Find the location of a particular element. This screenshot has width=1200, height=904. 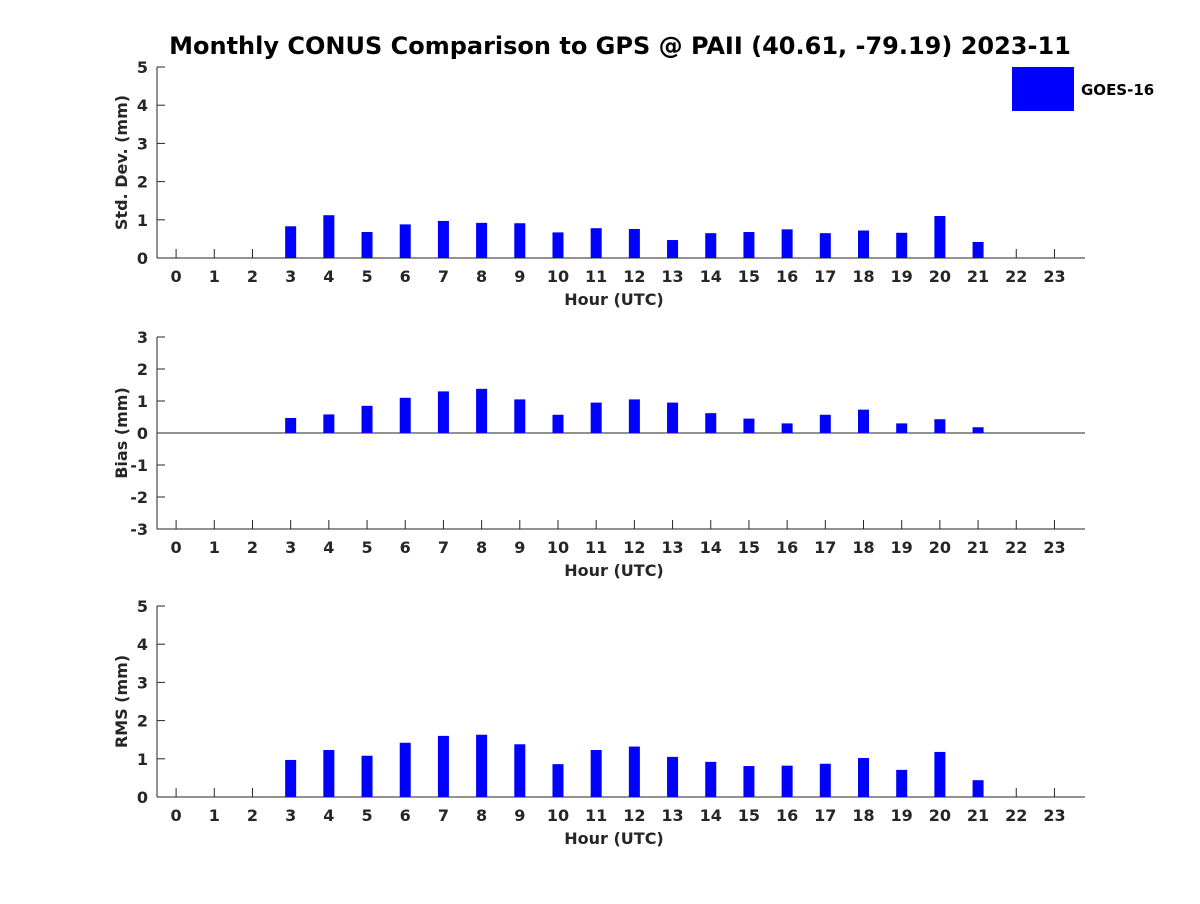

x-tick-label: 6 is located at coordinates (405, 815).